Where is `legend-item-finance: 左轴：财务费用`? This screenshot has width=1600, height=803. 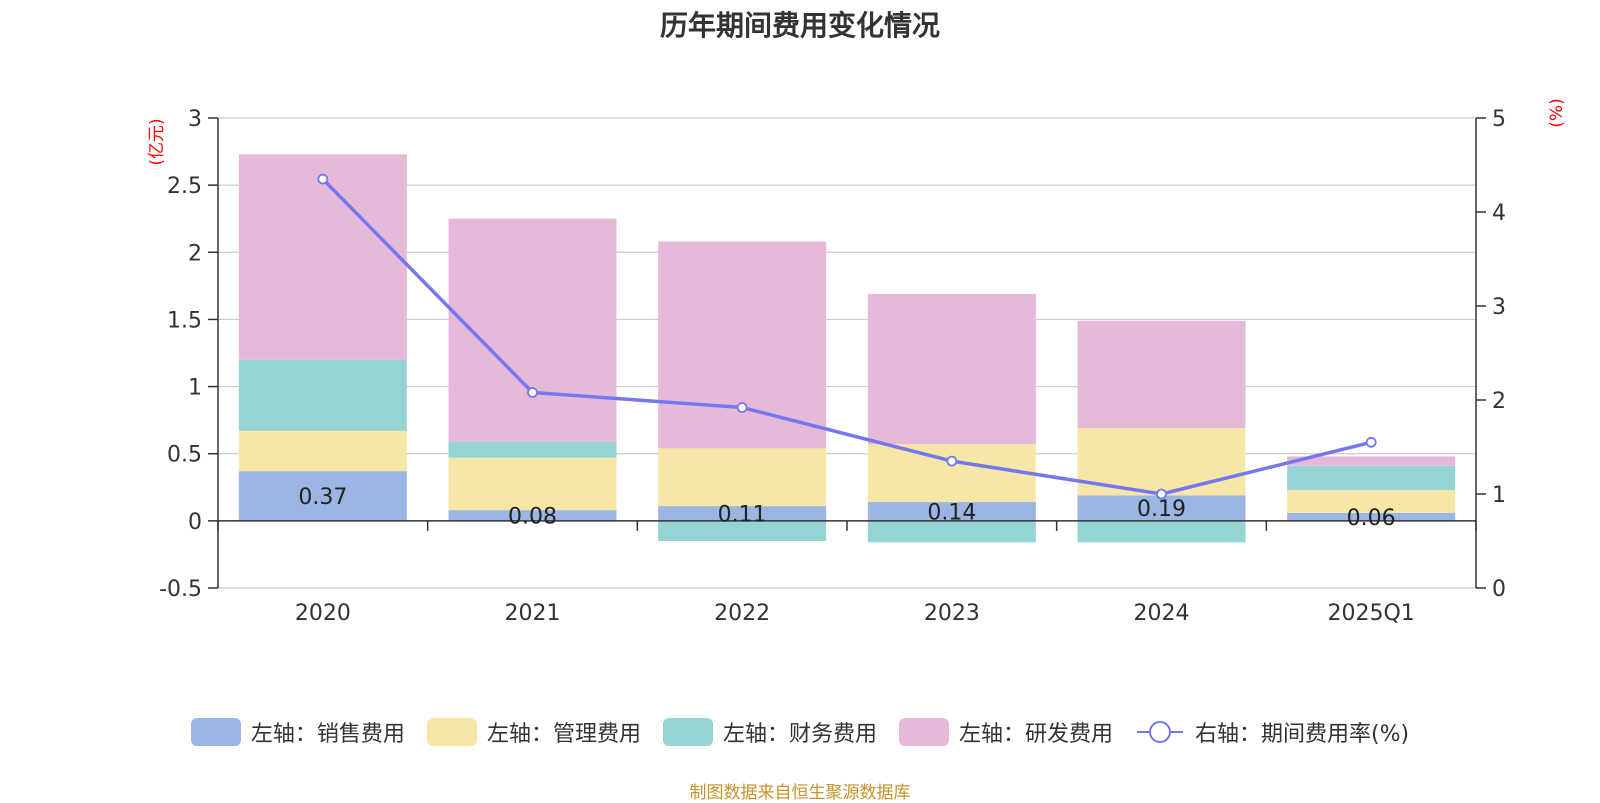
legend-item-finance: 左轴：财务费用 is located at coordinates (769, 732).